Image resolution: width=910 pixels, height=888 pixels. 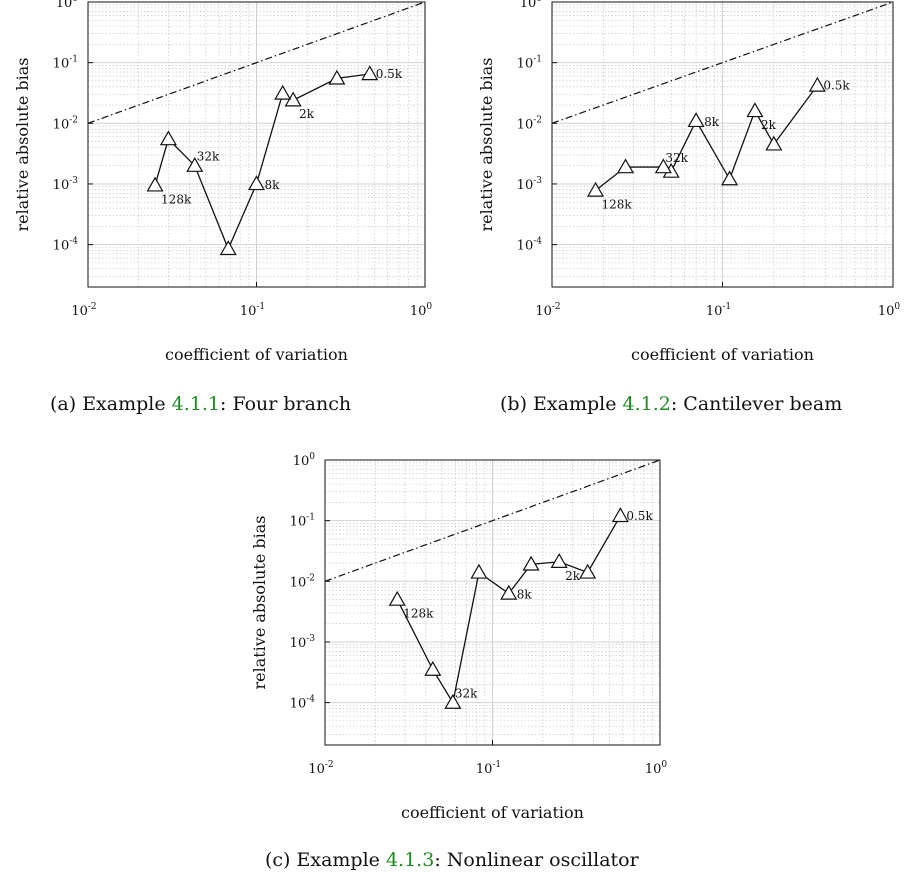 What do you see at coordinates (286, 404) in the screenshot?
I see `caption-a-suffix: : Four branch` at bounding box center [286, 404].